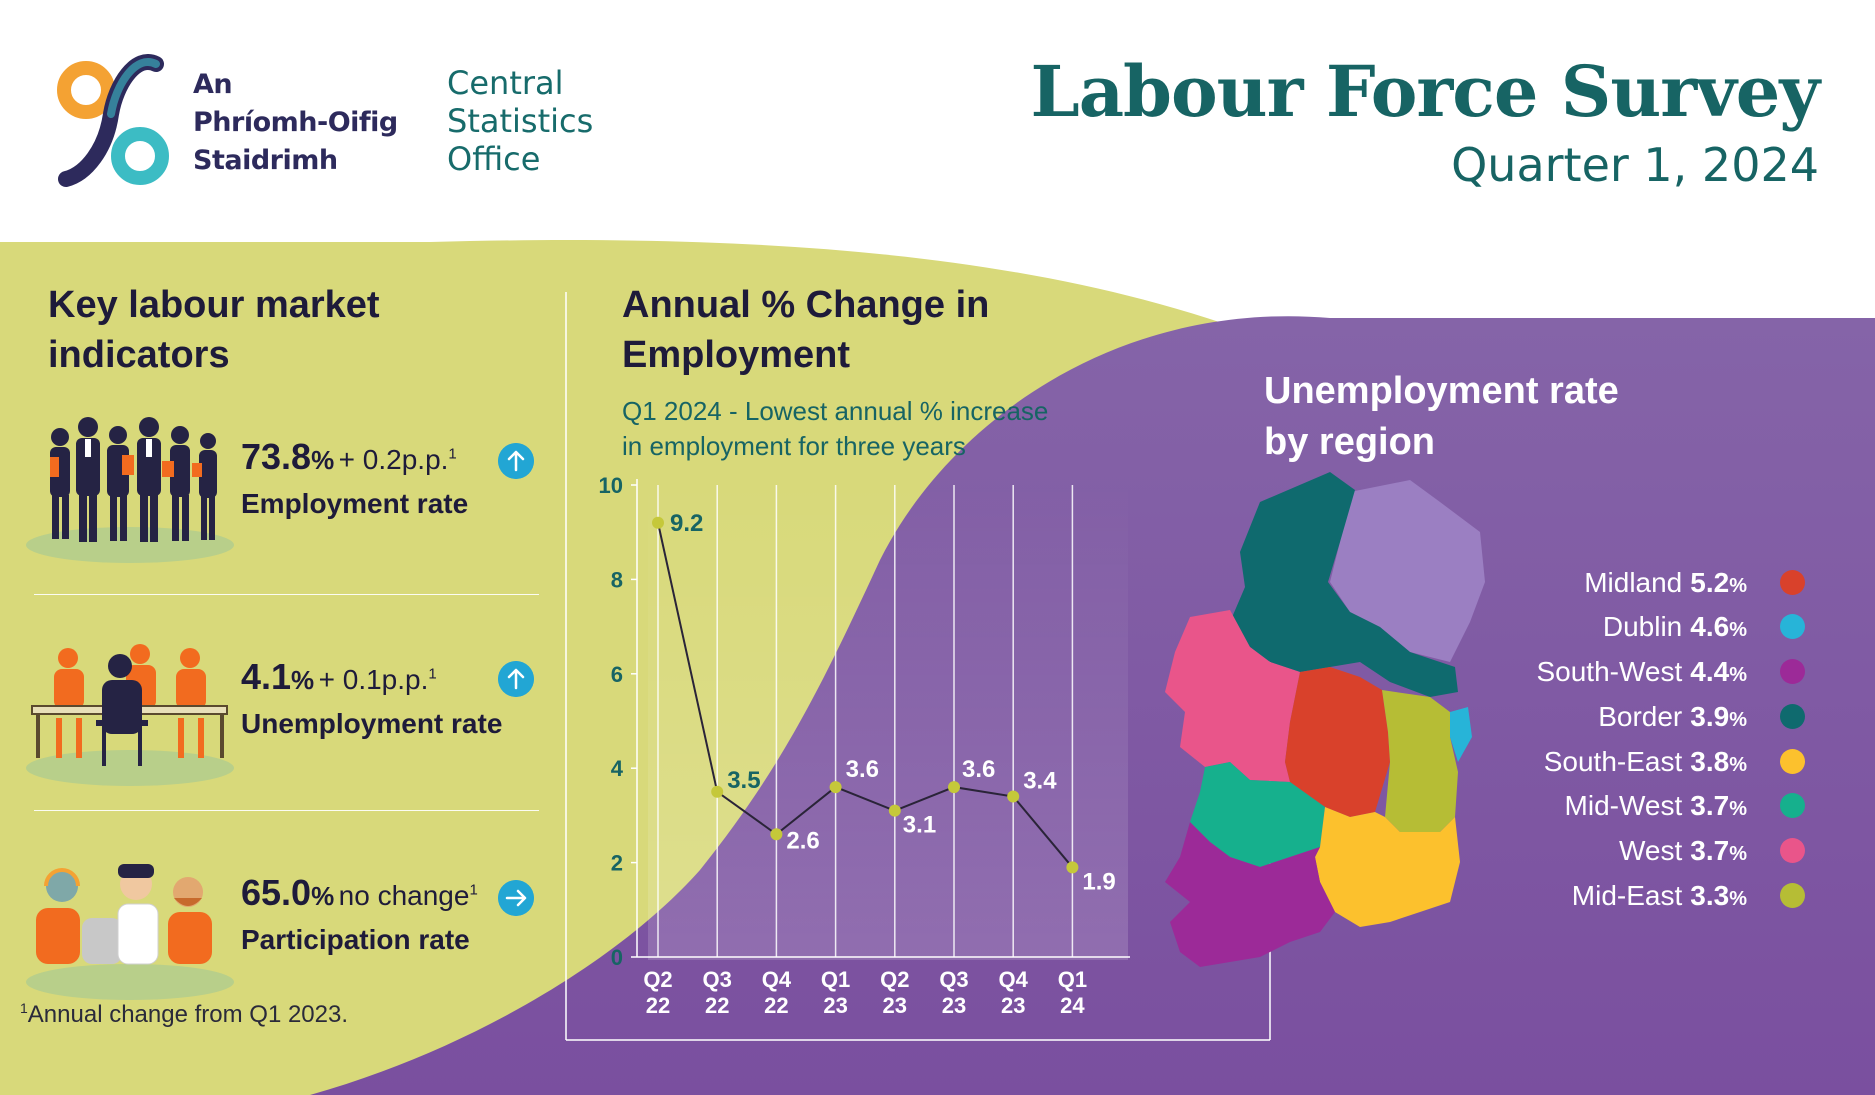 The height and width of the screenshot is (1095, 1875). What do you see at coordinates (377, 679) in the screenshot?
I see `indicator-unemployment-change: + 0.1p.p.1` at bounding box center [377, 679].